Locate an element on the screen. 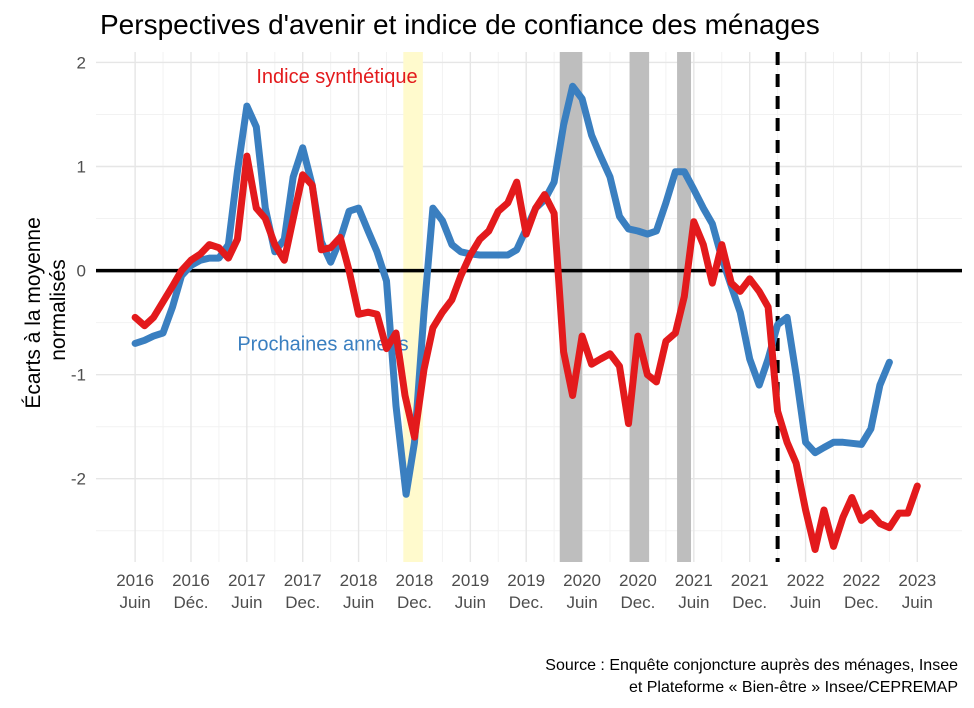  x-tick-label-month: Déc. is located at coordinates (190, 602).